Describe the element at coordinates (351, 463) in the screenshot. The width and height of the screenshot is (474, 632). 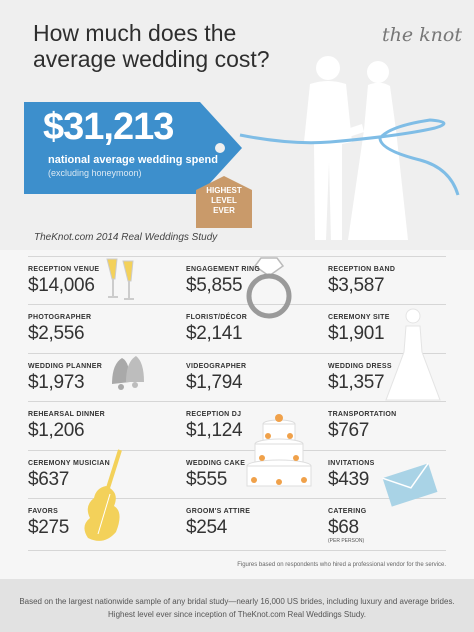
I see `cost-item-label: INVITATIONS` at that location.